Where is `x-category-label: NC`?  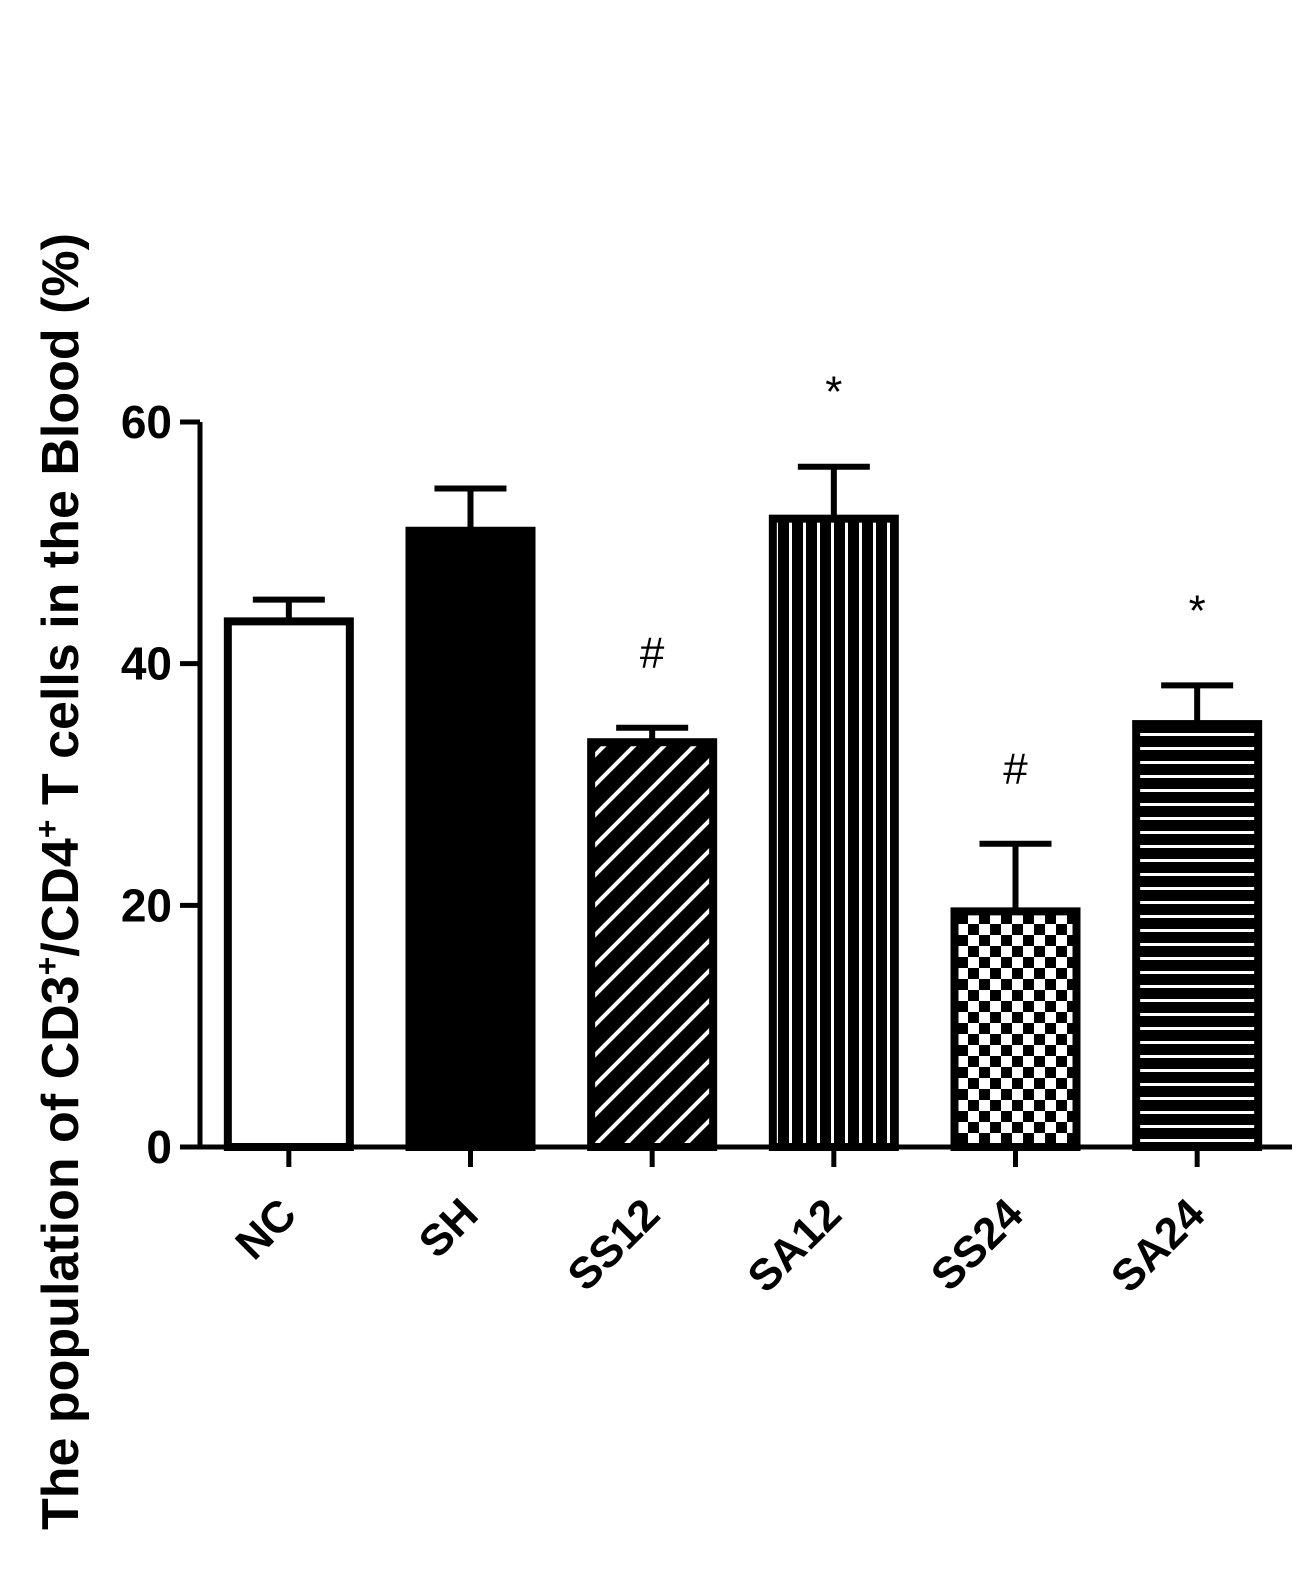 x-category-label: NC is located at coordinates (266, 1229).